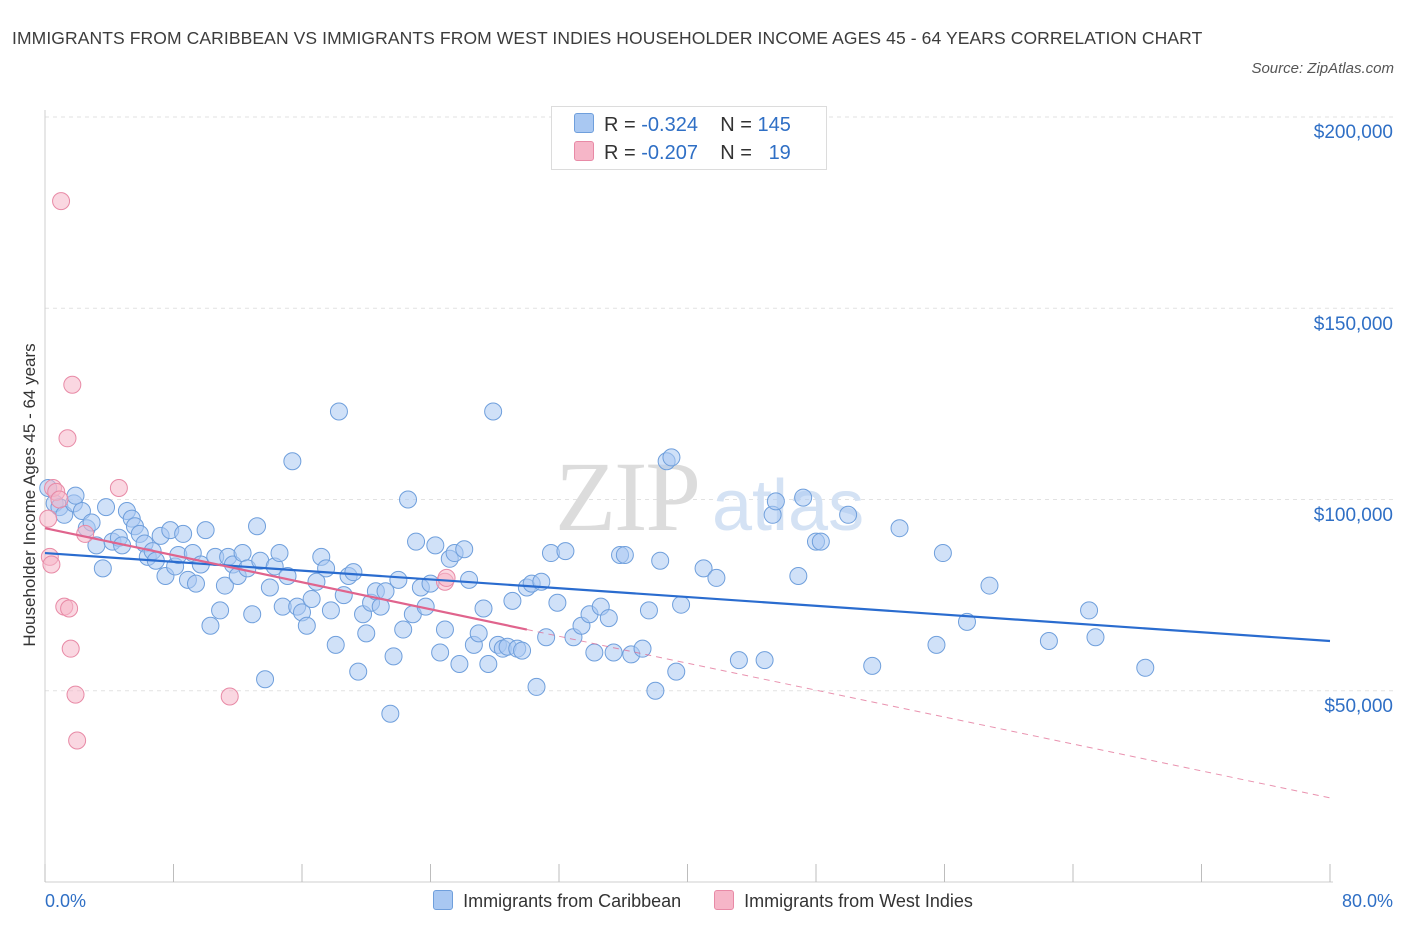 The image size is (1406, 930). Describe the element at coordinates (774, 125) in the screenshot. I see `n-value: 145` at that location.